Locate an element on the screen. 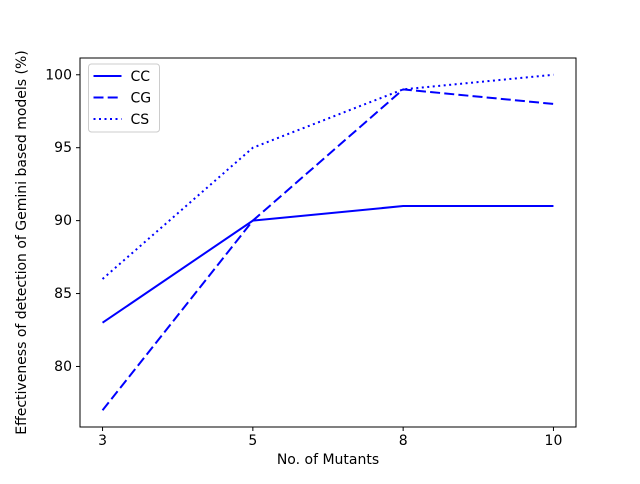 This screenshot has width=640, height=484. legend-frame is located at coordinates (124, 98).